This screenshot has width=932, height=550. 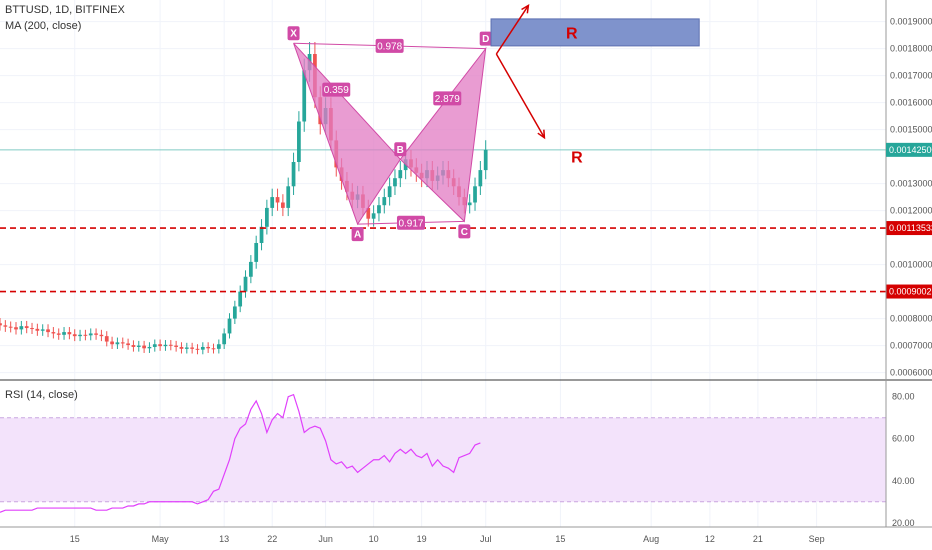 I want to click on arrow-up-head, so click(x=525, y=8).